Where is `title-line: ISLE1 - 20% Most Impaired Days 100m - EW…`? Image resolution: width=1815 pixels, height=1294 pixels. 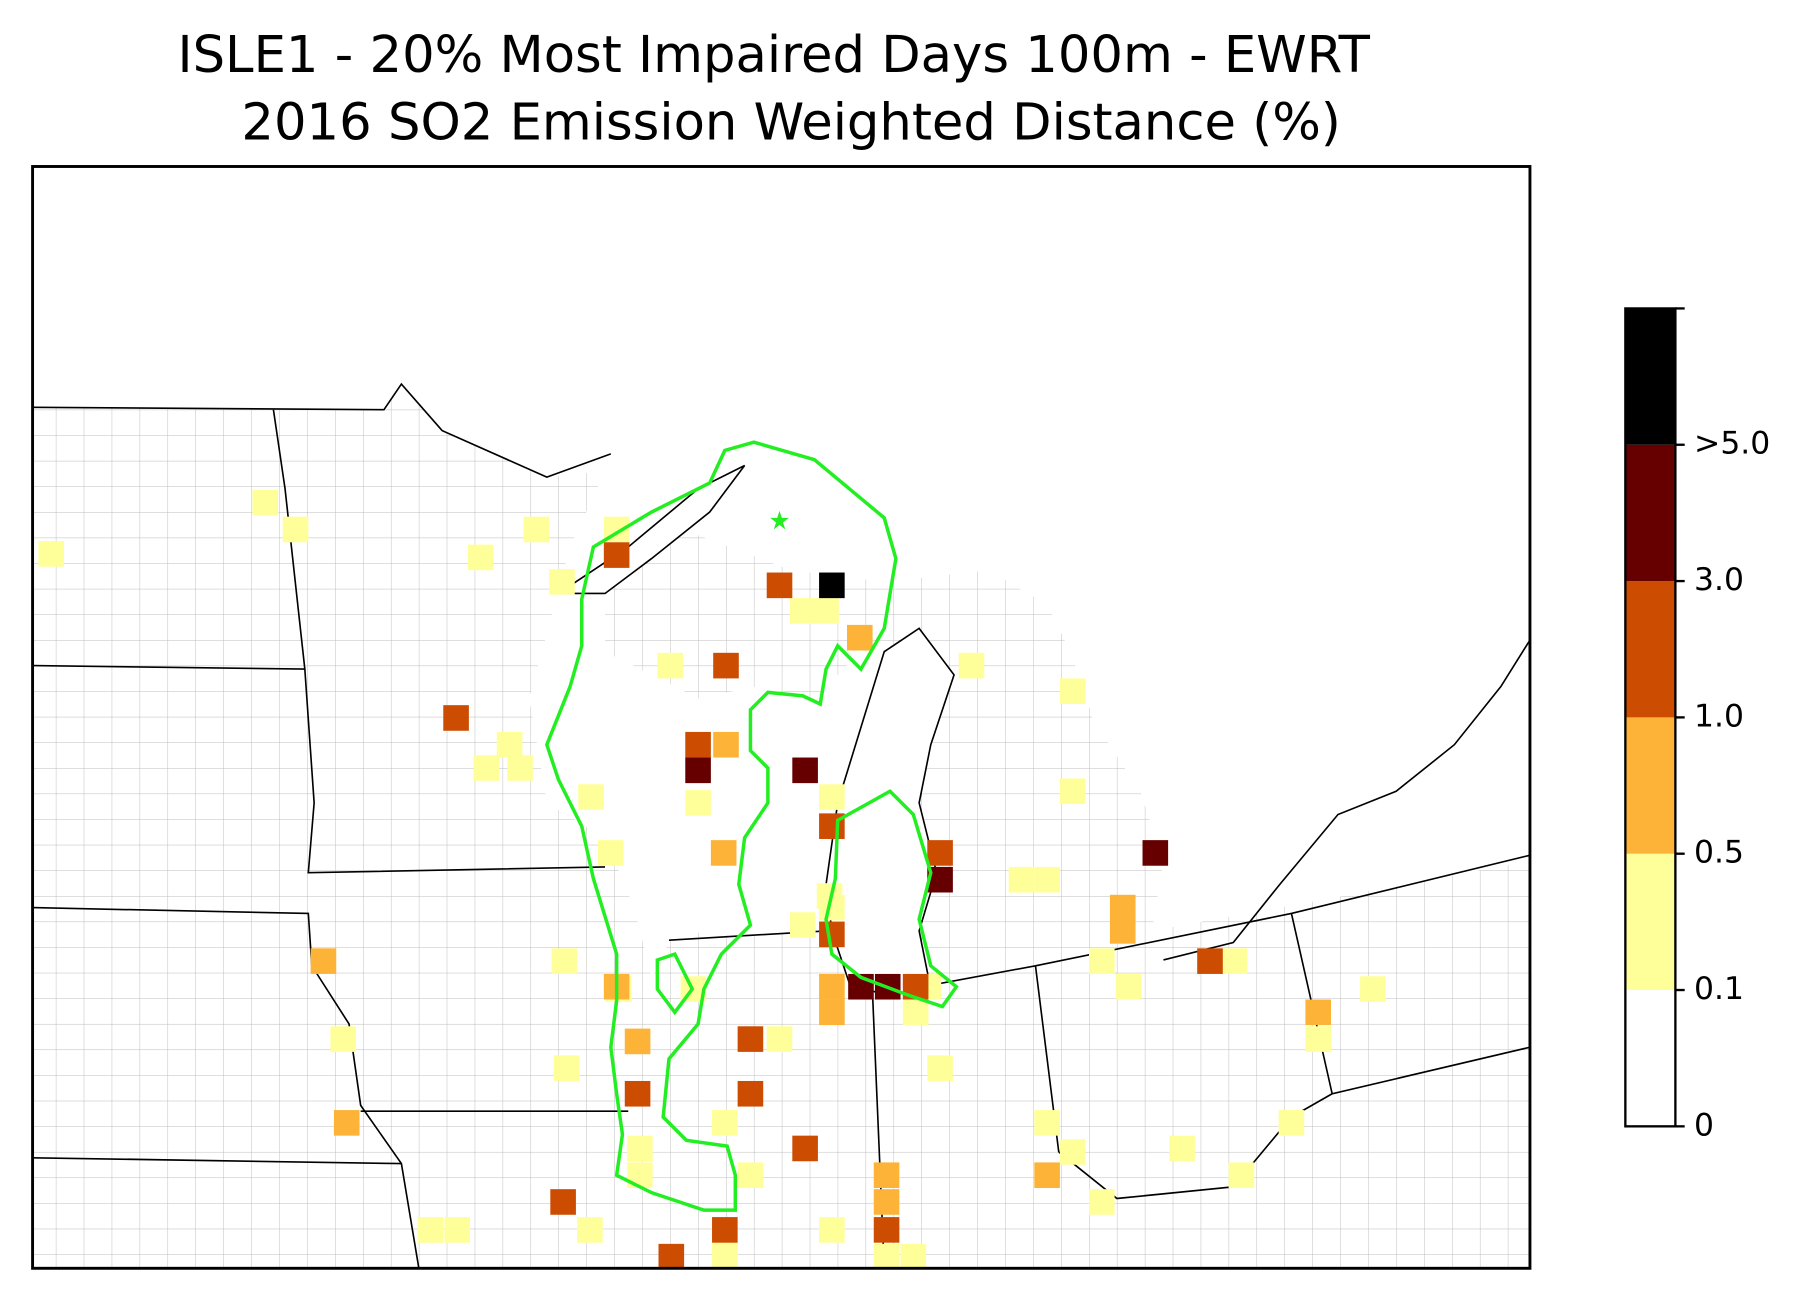 title-line: ISLE1 - 20% Most Impaired Days 100m - EW… is located at coordinates (773, 55).